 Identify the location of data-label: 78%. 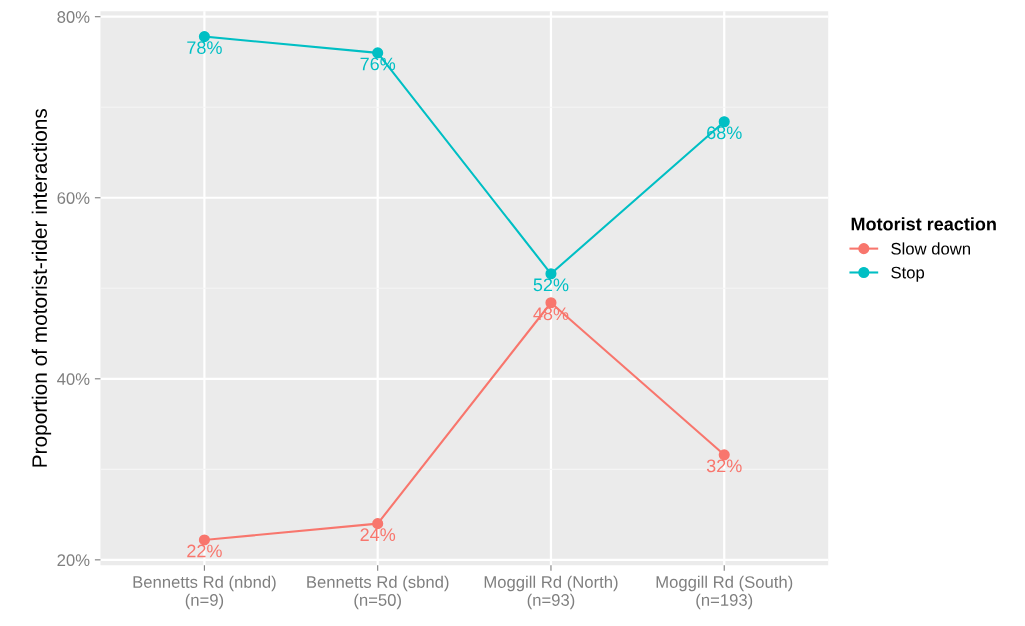
(204, 48).